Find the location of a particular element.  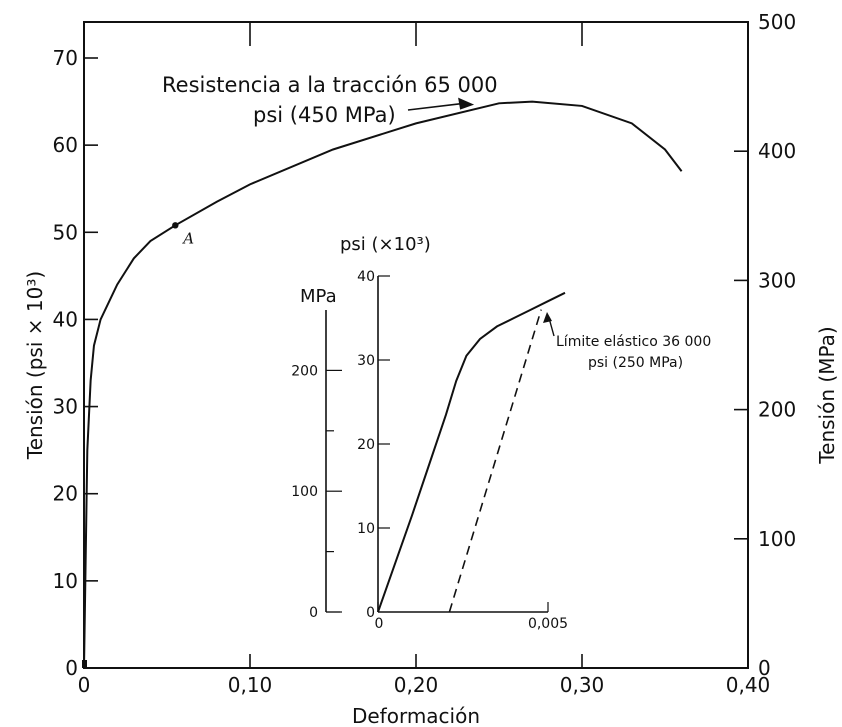

y-tick-label-right: 400 is located at coordinates (777, 151).